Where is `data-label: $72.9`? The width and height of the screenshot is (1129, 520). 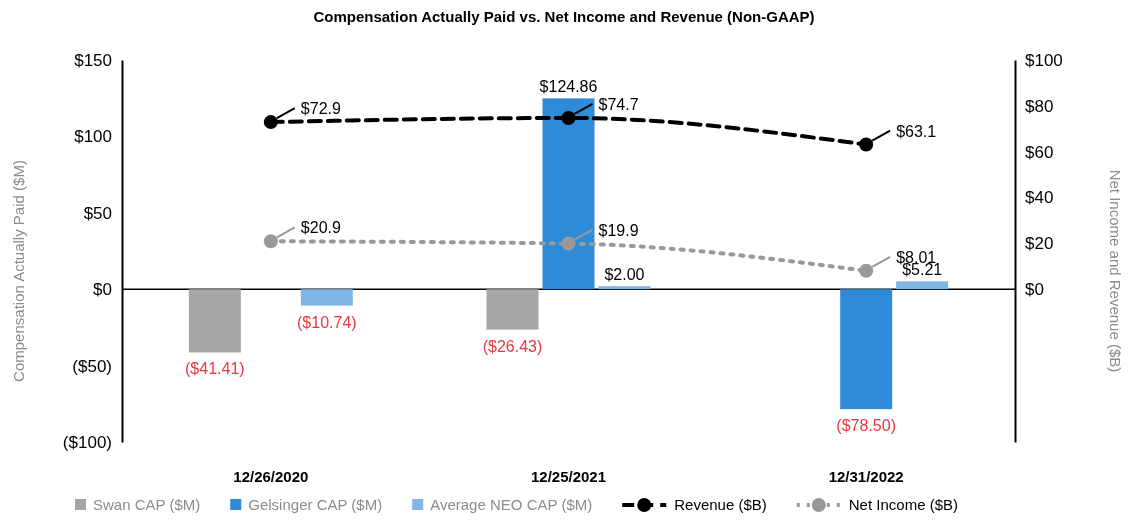 data-label: $72.9 is located at coordinates (320, 109).